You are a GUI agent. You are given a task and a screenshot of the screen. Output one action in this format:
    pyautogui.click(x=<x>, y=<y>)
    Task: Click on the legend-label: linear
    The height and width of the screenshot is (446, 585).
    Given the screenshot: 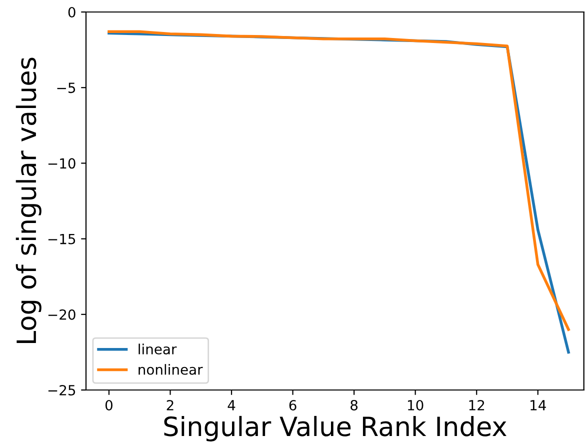 What is the action you would take?
    pyautogui.click(x=157, y=349)
    